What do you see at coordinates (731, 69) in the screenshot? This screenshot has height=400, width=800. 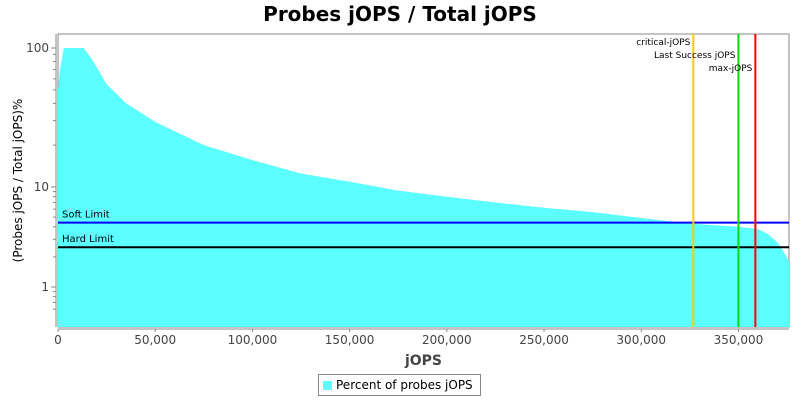 I see `marker-label: max-jOPS` at bounding box center [731, 69].